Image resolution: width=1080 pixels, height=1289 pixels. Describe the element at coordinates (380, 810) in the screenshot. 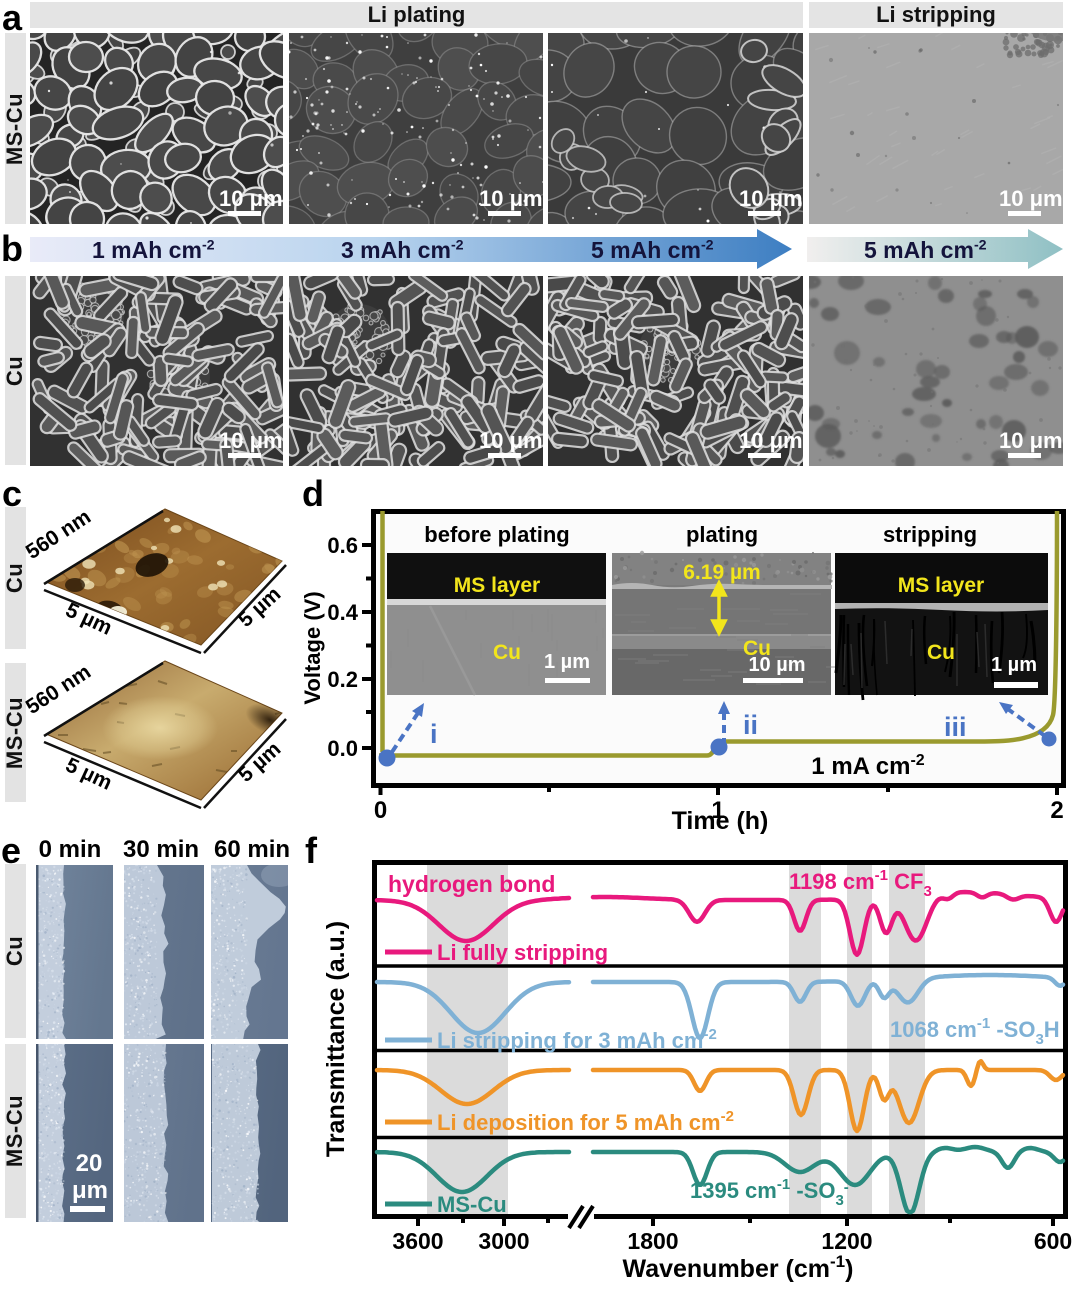

I see `svg-text: 0` at that location.